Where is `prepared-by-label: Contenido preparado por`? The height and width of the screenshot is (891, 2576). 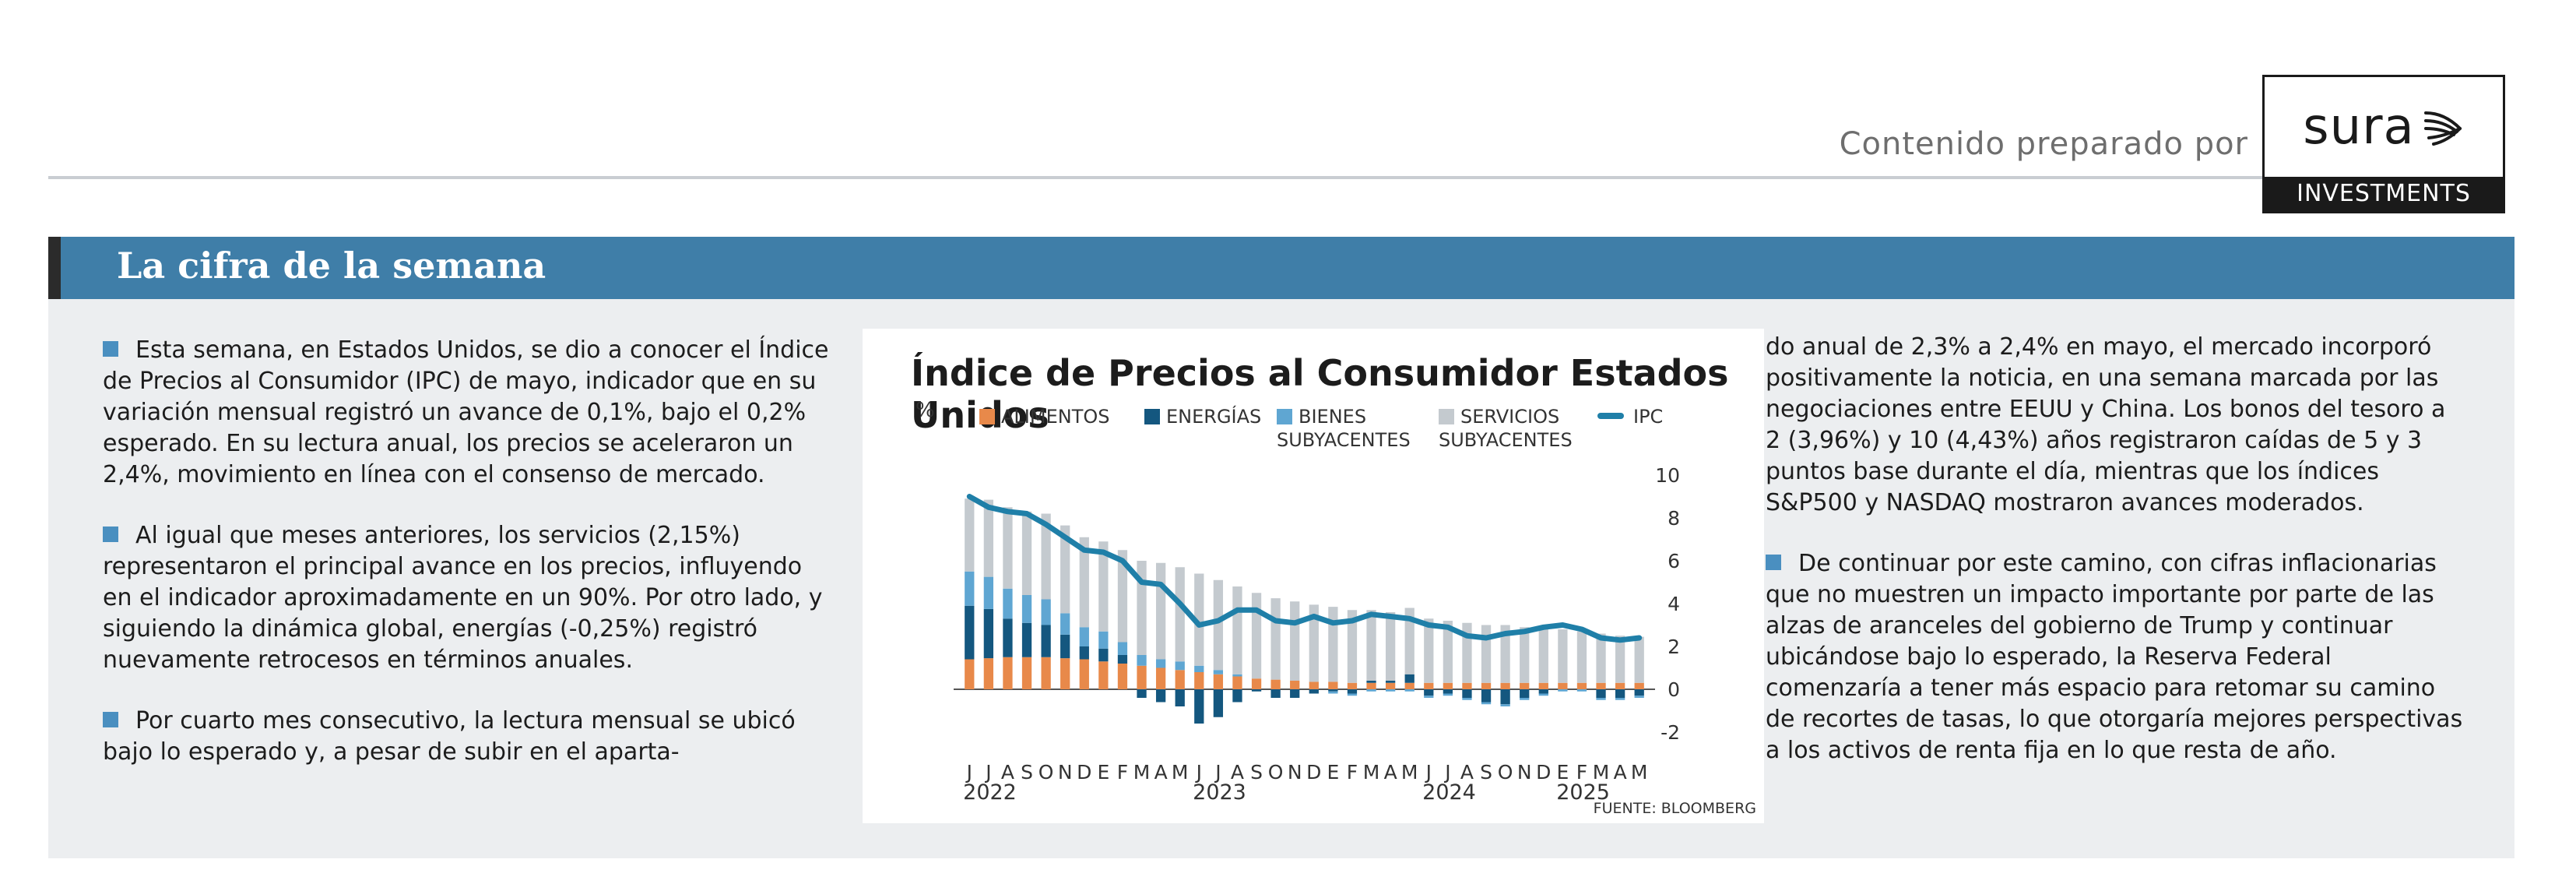 prepared-by-label: Contenido preparado por is located at coordinates (2043, 144).